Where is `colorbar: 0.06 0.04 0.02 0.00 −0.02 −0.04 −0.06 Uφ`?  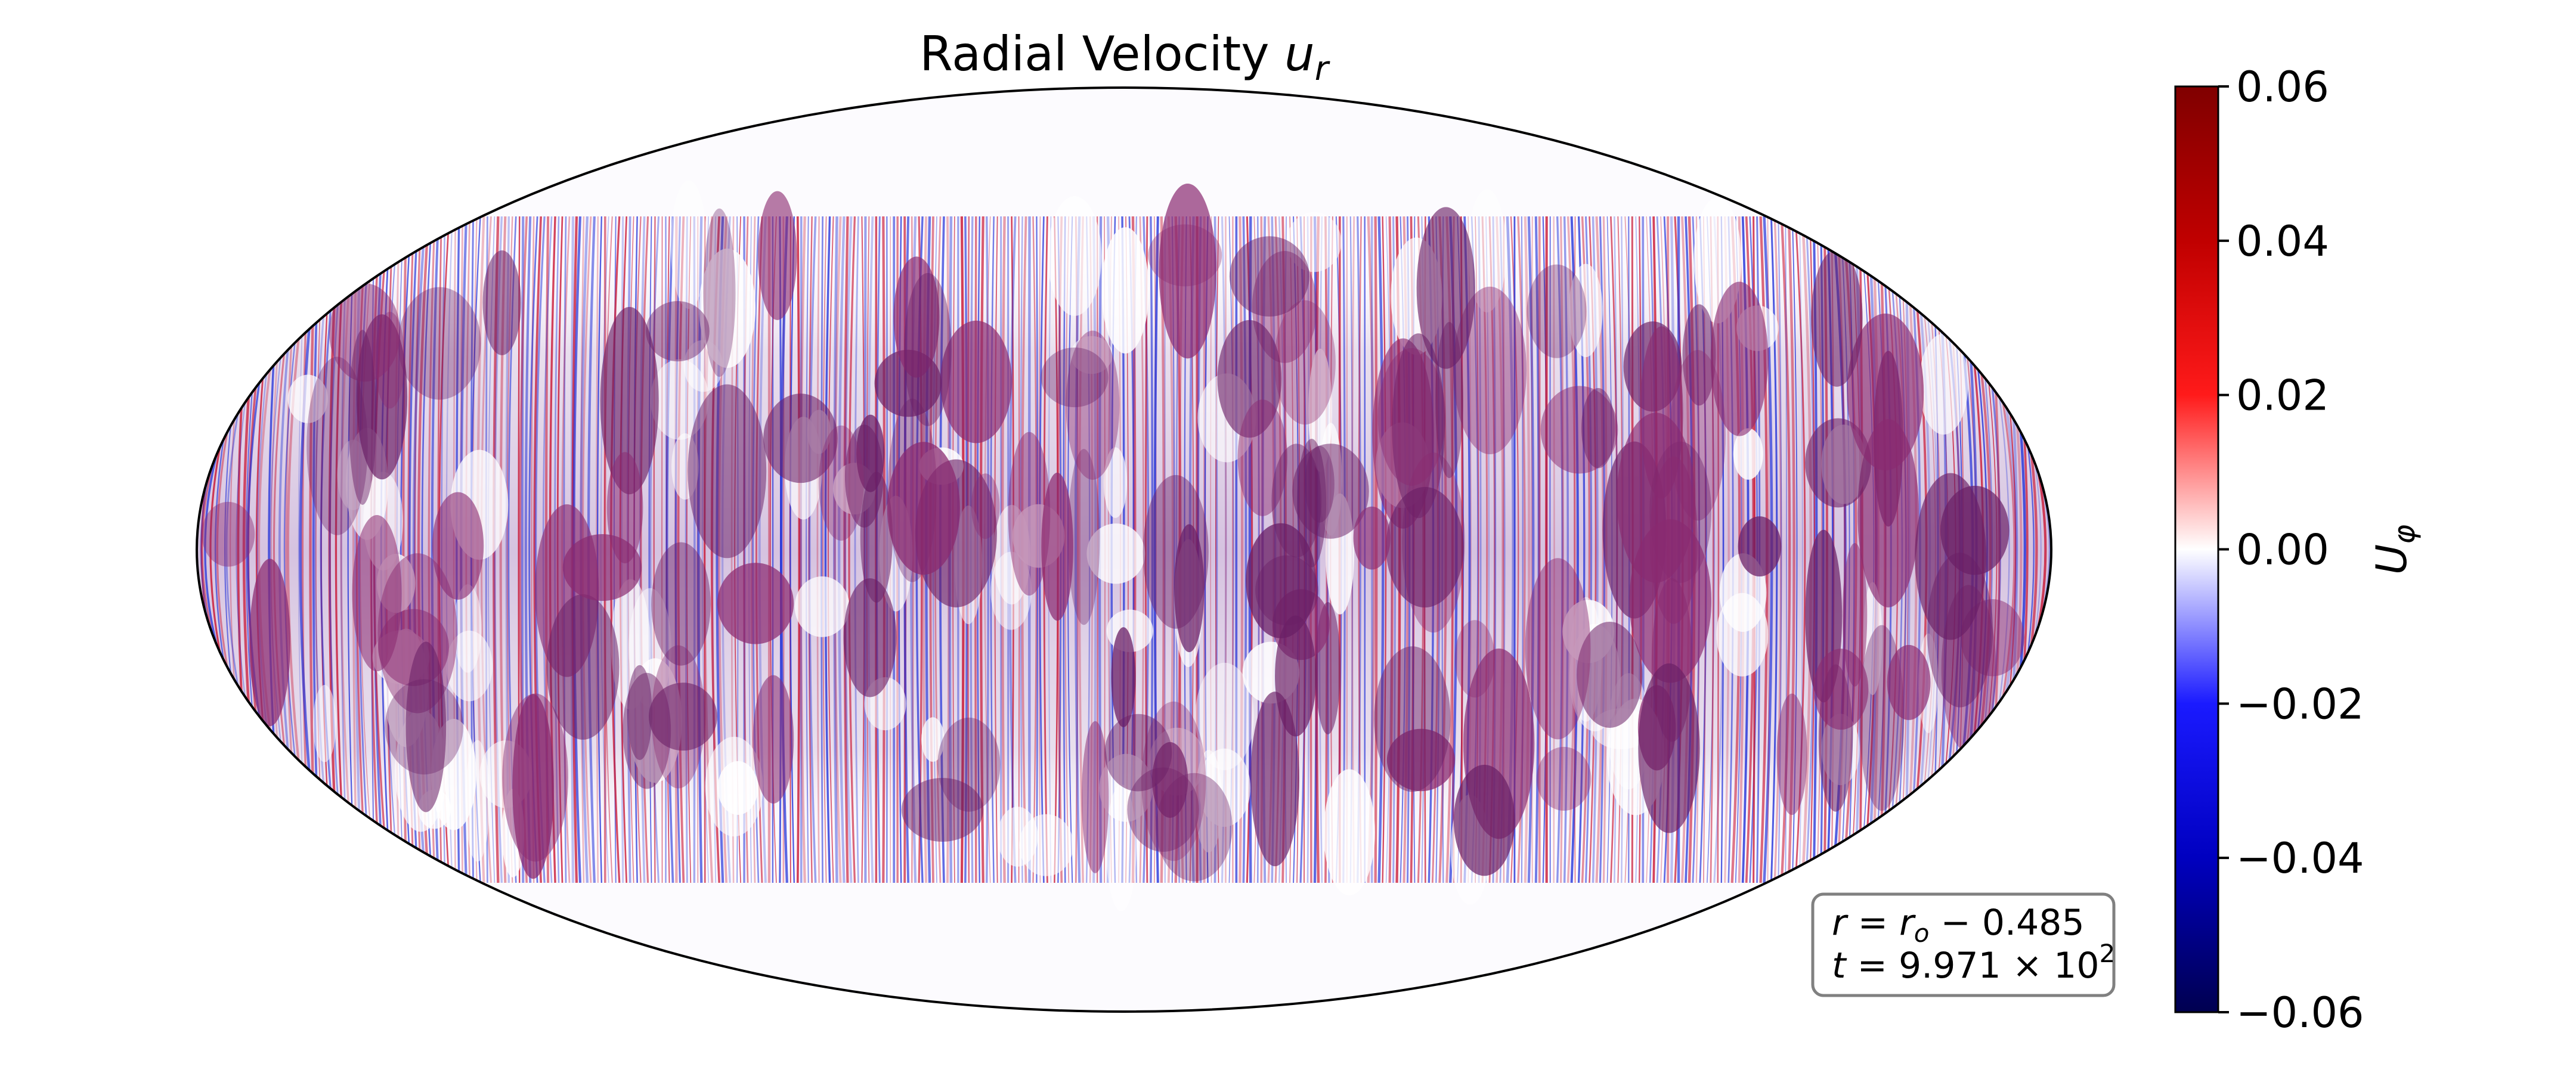 colorbar: 0.06 0.04 0.02 0.00 −0.02 −0.04 −0.06 Uφ is located at coordinates (2298, 550).